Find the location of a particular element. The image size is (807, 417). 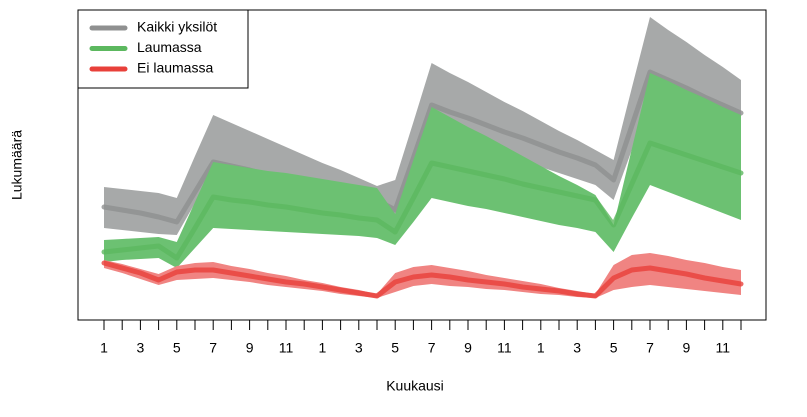

legend-label: Ei laumassa is located at coordinates (175, 68).